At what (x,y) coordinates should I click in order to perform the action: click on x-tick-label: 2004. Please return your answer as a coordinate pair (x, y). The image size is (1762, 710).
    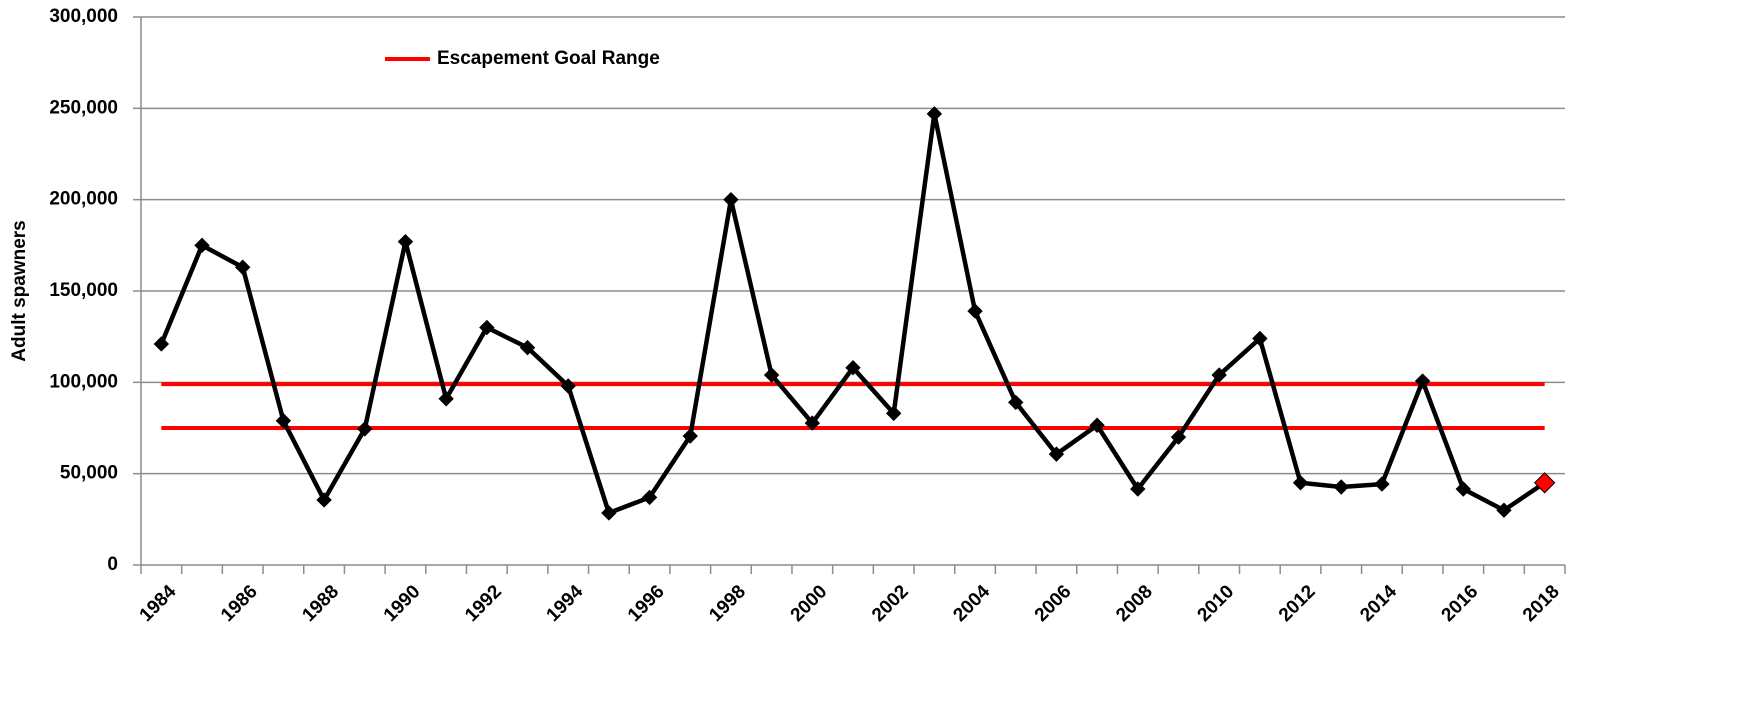
    Looking at the image, I should click on (971, 603).